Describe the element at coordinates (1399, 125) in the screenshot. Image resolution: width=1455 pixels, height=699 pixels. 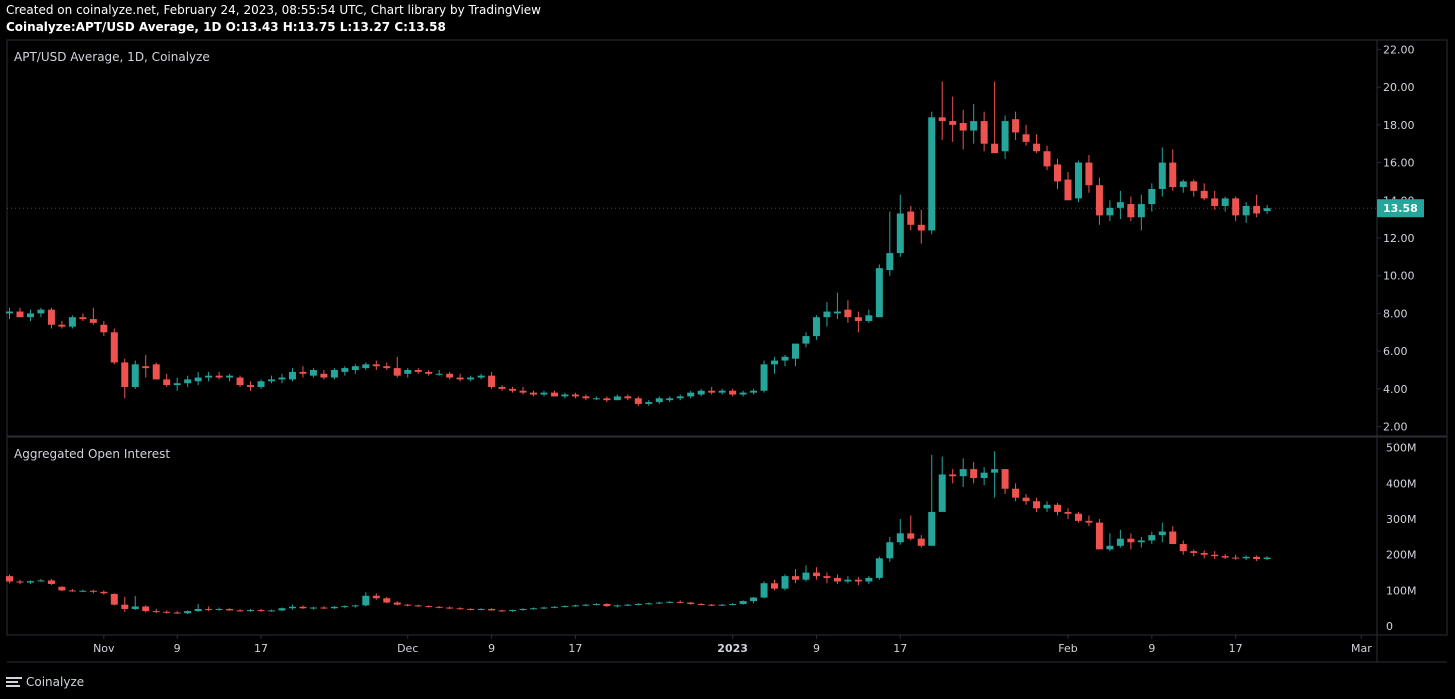
I see `price-axis-tick-label: 18.00` at that location.